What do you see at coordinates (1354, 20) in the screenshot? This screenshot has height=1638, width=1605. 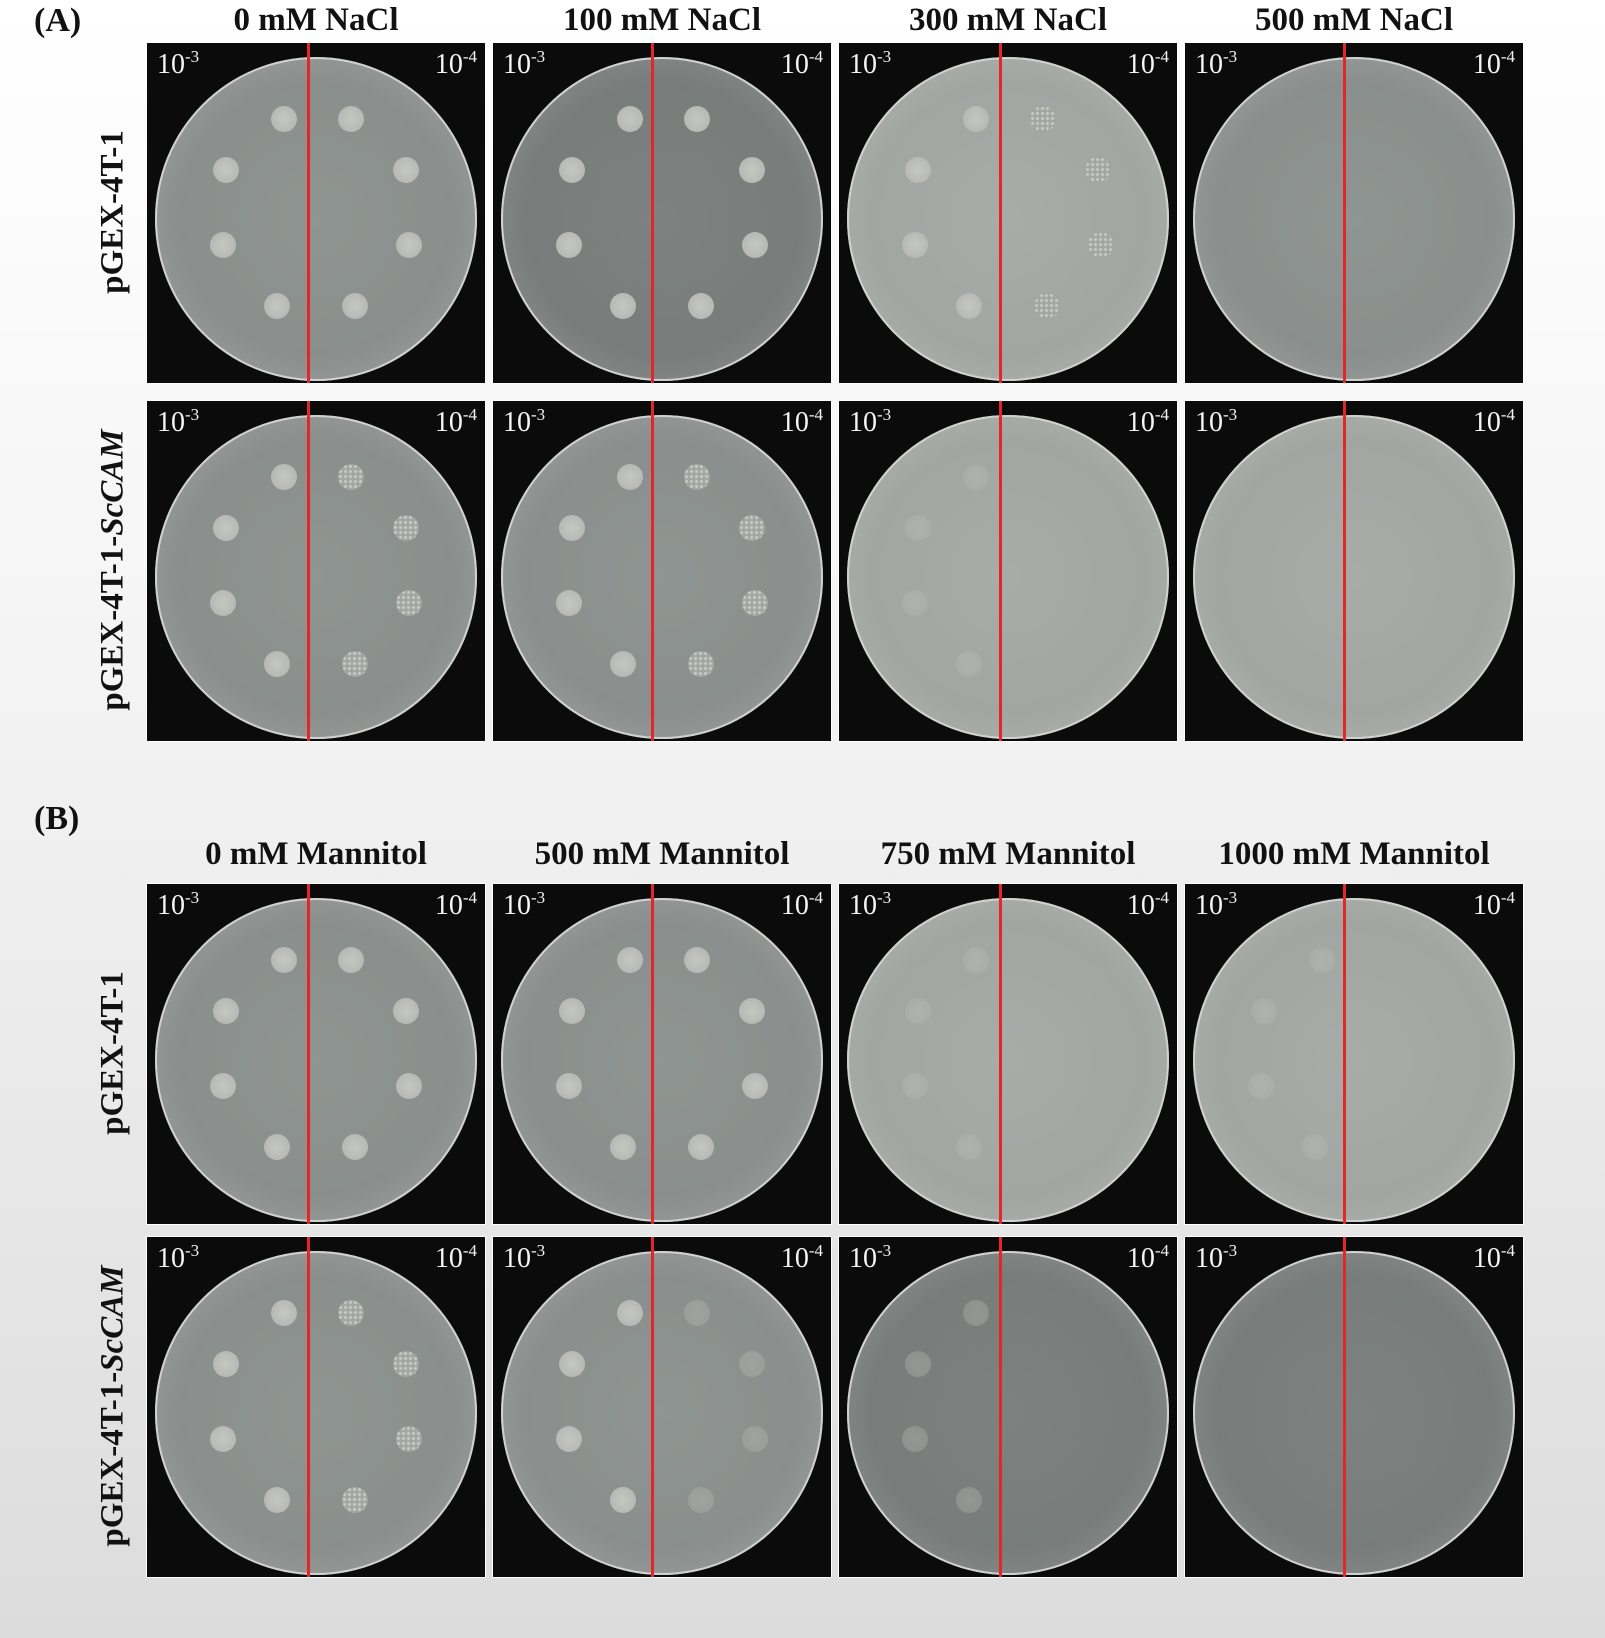 I see `condition-header: 500 mM NaCl` at bounding box center [1354, 20].